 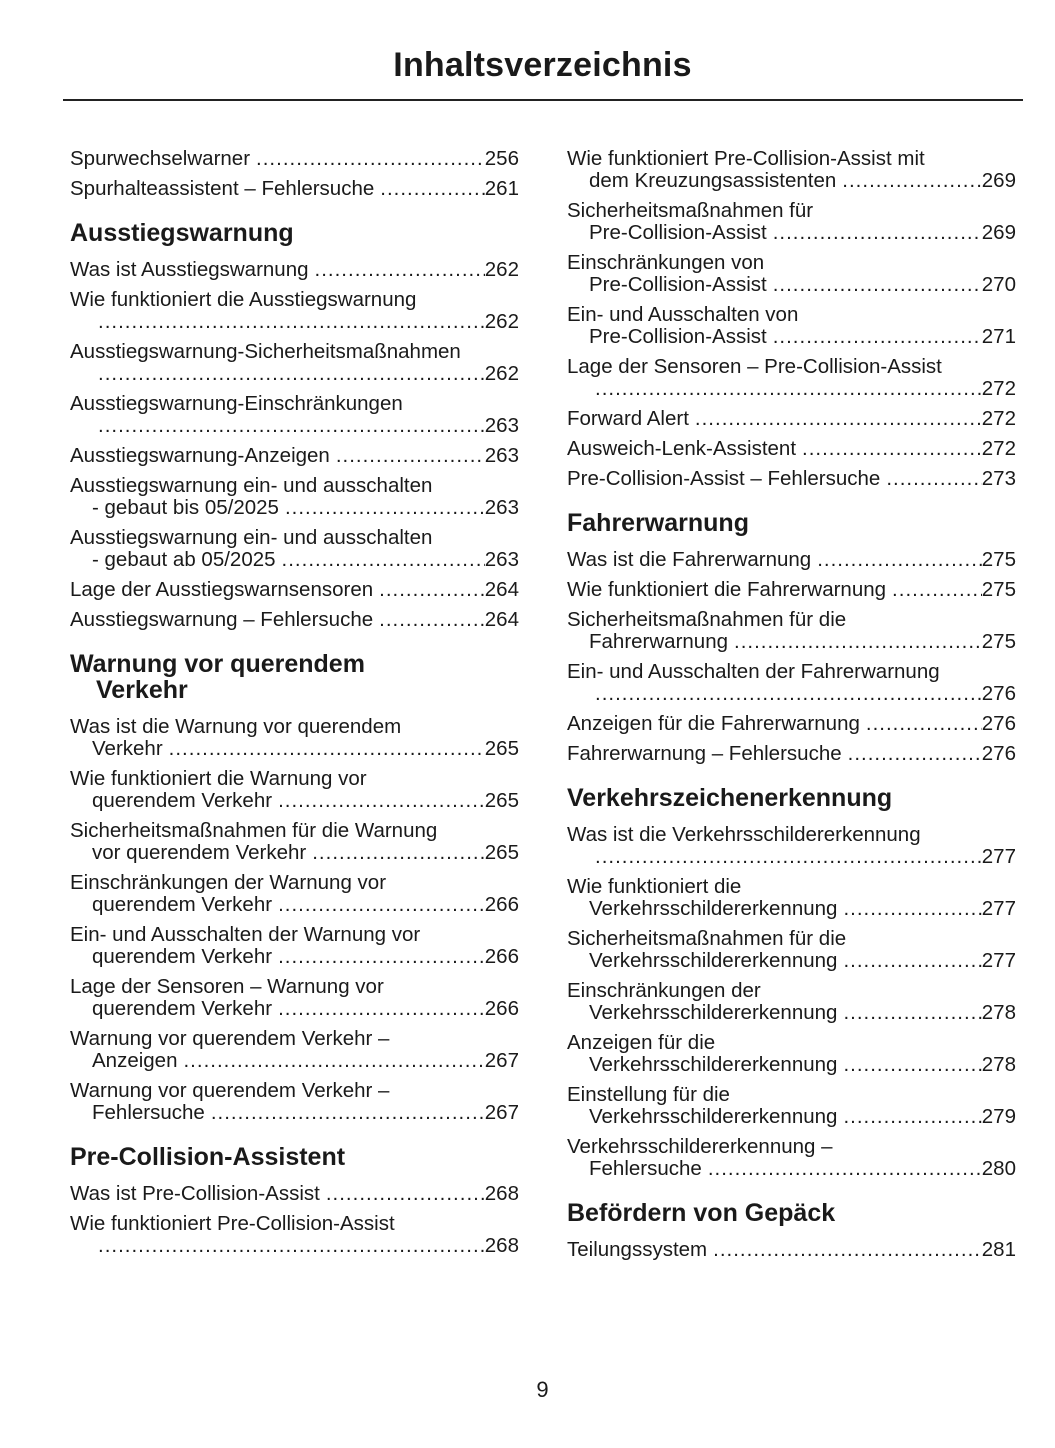 I want to click on toc-entry: Lage der Ausstiegswarnsensoren 264, so click(x=294, y=590).